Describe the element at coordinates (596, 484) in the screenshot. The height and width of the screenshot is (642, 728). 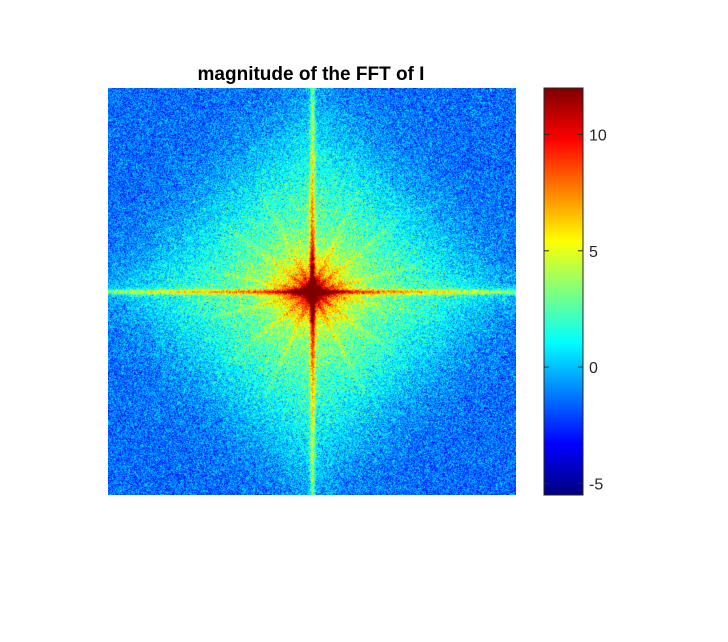
I see `colorbar-tick-label: -5` at that location.